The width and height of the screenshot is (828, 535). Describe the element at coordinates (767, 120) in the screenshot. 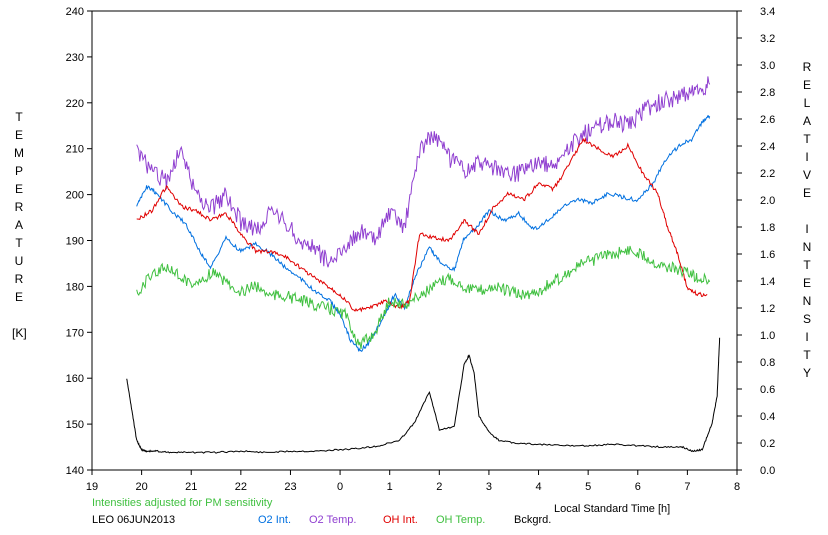

I see `right-tick-label: 2.6` at that location.